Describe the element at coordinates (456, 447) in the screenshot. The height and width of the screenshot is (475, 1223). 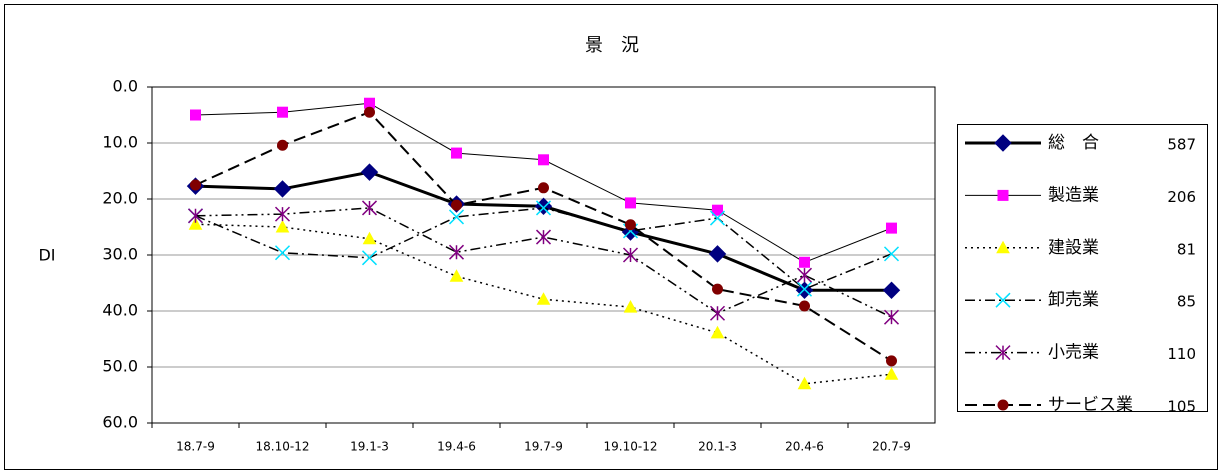
I see `x-tick-label: 19.4-6` at that location.